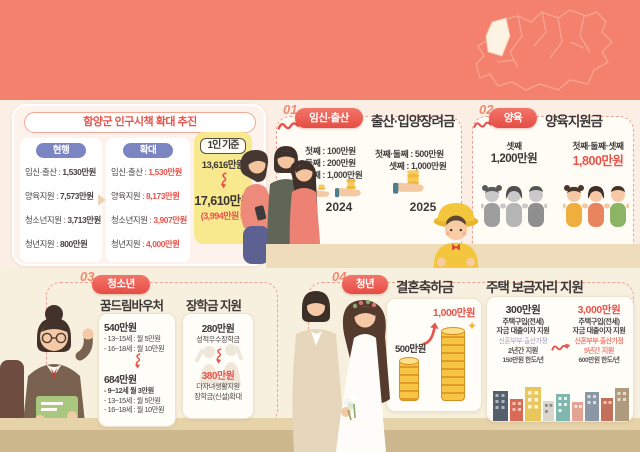 This screenshot has height=452, width=640. I want to click on housing-after-cond: 신혼부부·출산가정, so click(599, 341).